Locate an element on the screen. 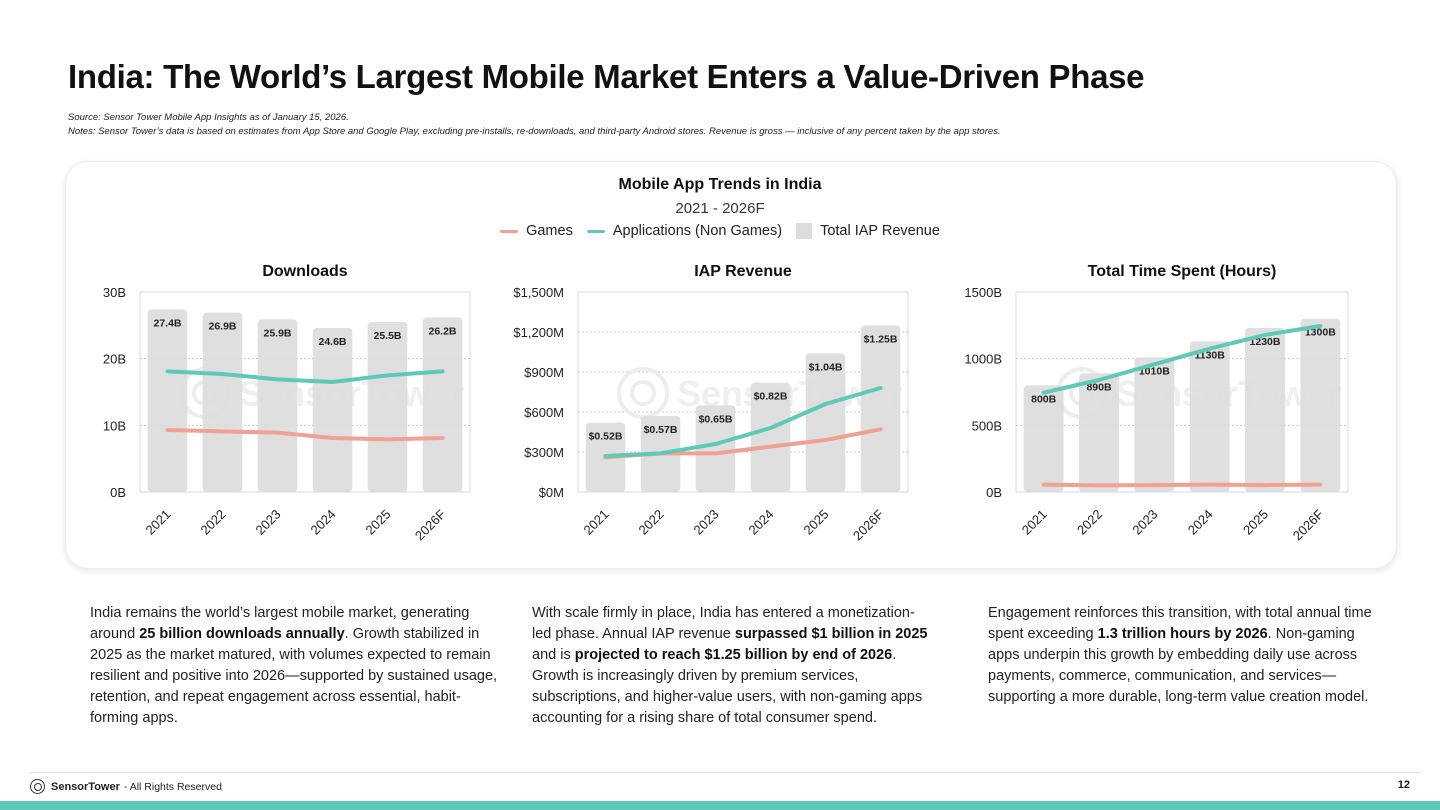 The width and height of the screenshot is (1440, 810). y-tick-label: 20B is located at coordinates (114, 359).